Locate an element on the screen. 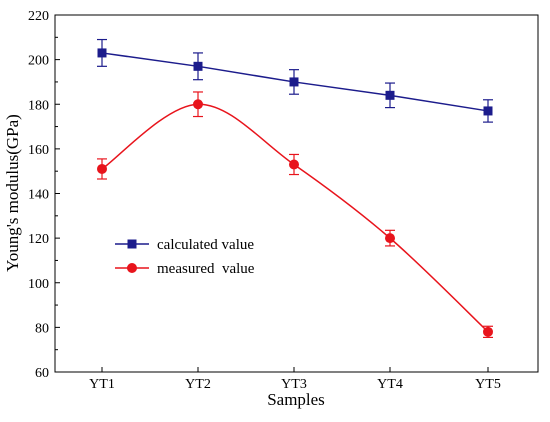  y-tick-label: 200 is located at coordinates (38, 61).